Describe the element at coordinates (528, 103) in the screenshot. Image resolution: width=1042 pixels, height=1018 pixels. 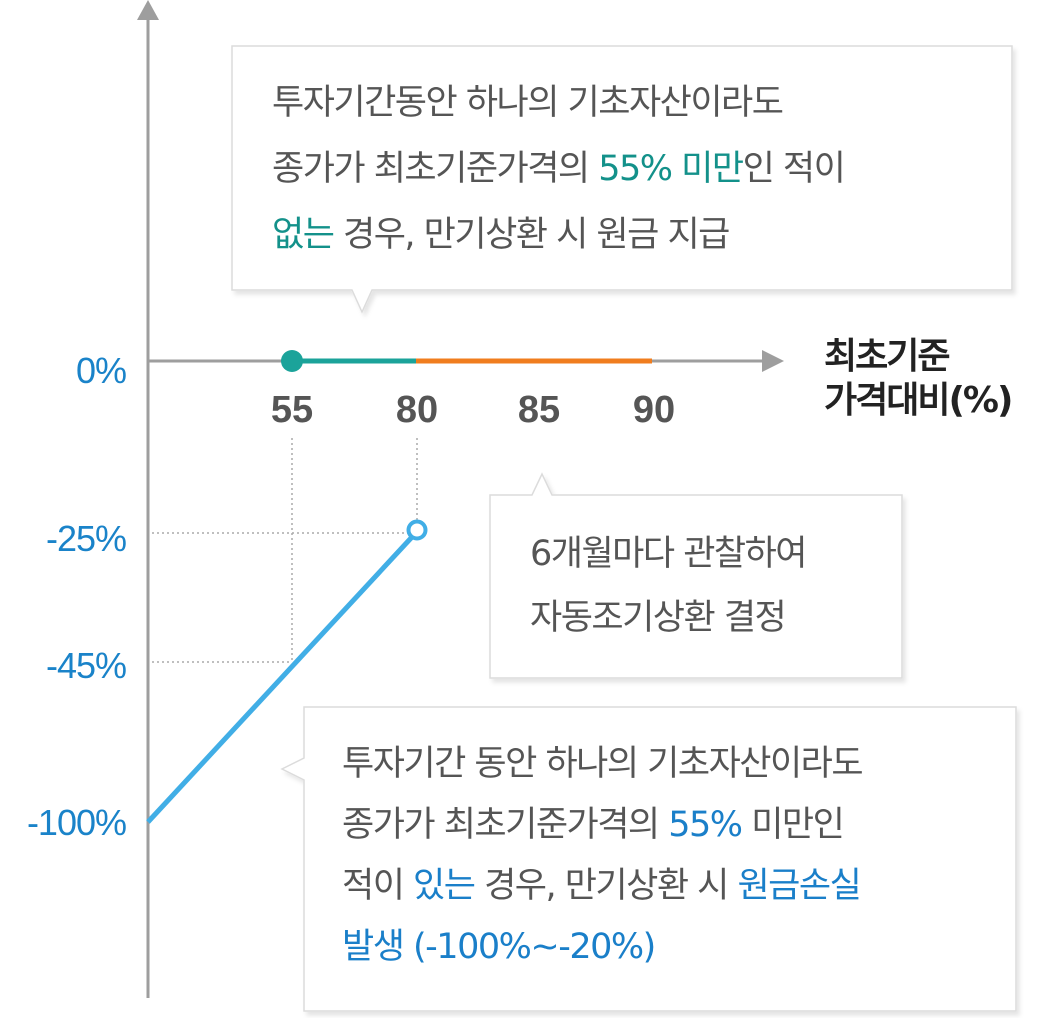
I see `bubble-top-line1: 투자기간동안 하나의 기초자산이라도` at that location.